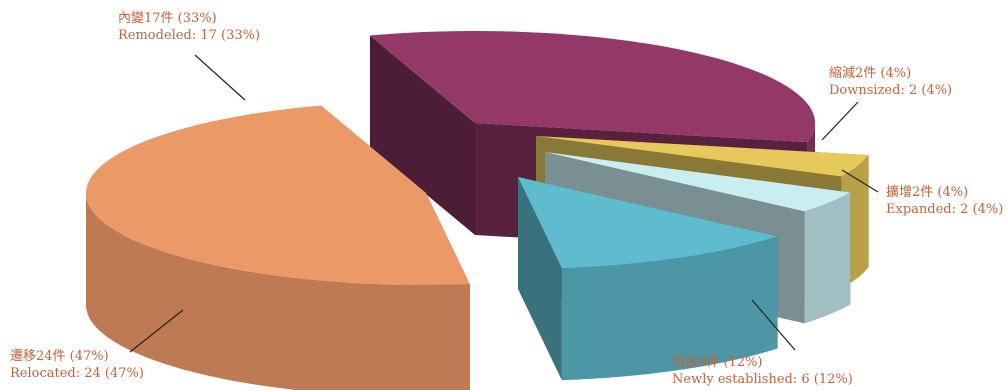 Image resolution: width=1007 pixels, height=390 pixels. I want to click on leader-expanded, so click(860, 181).